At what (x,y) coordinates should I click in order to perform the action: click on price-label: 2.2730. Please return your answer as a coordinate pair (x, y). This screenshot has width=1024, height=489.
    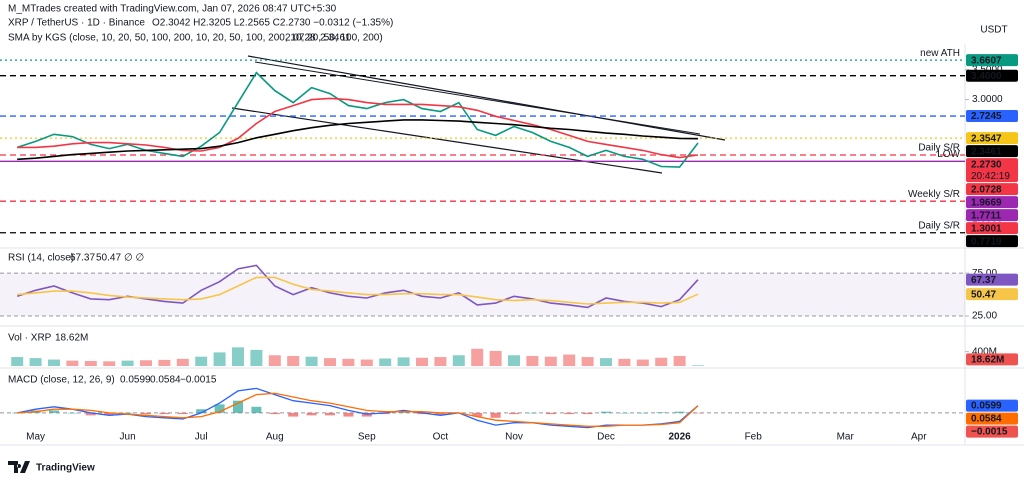
    Looking at the image, I should click on (986, 164).